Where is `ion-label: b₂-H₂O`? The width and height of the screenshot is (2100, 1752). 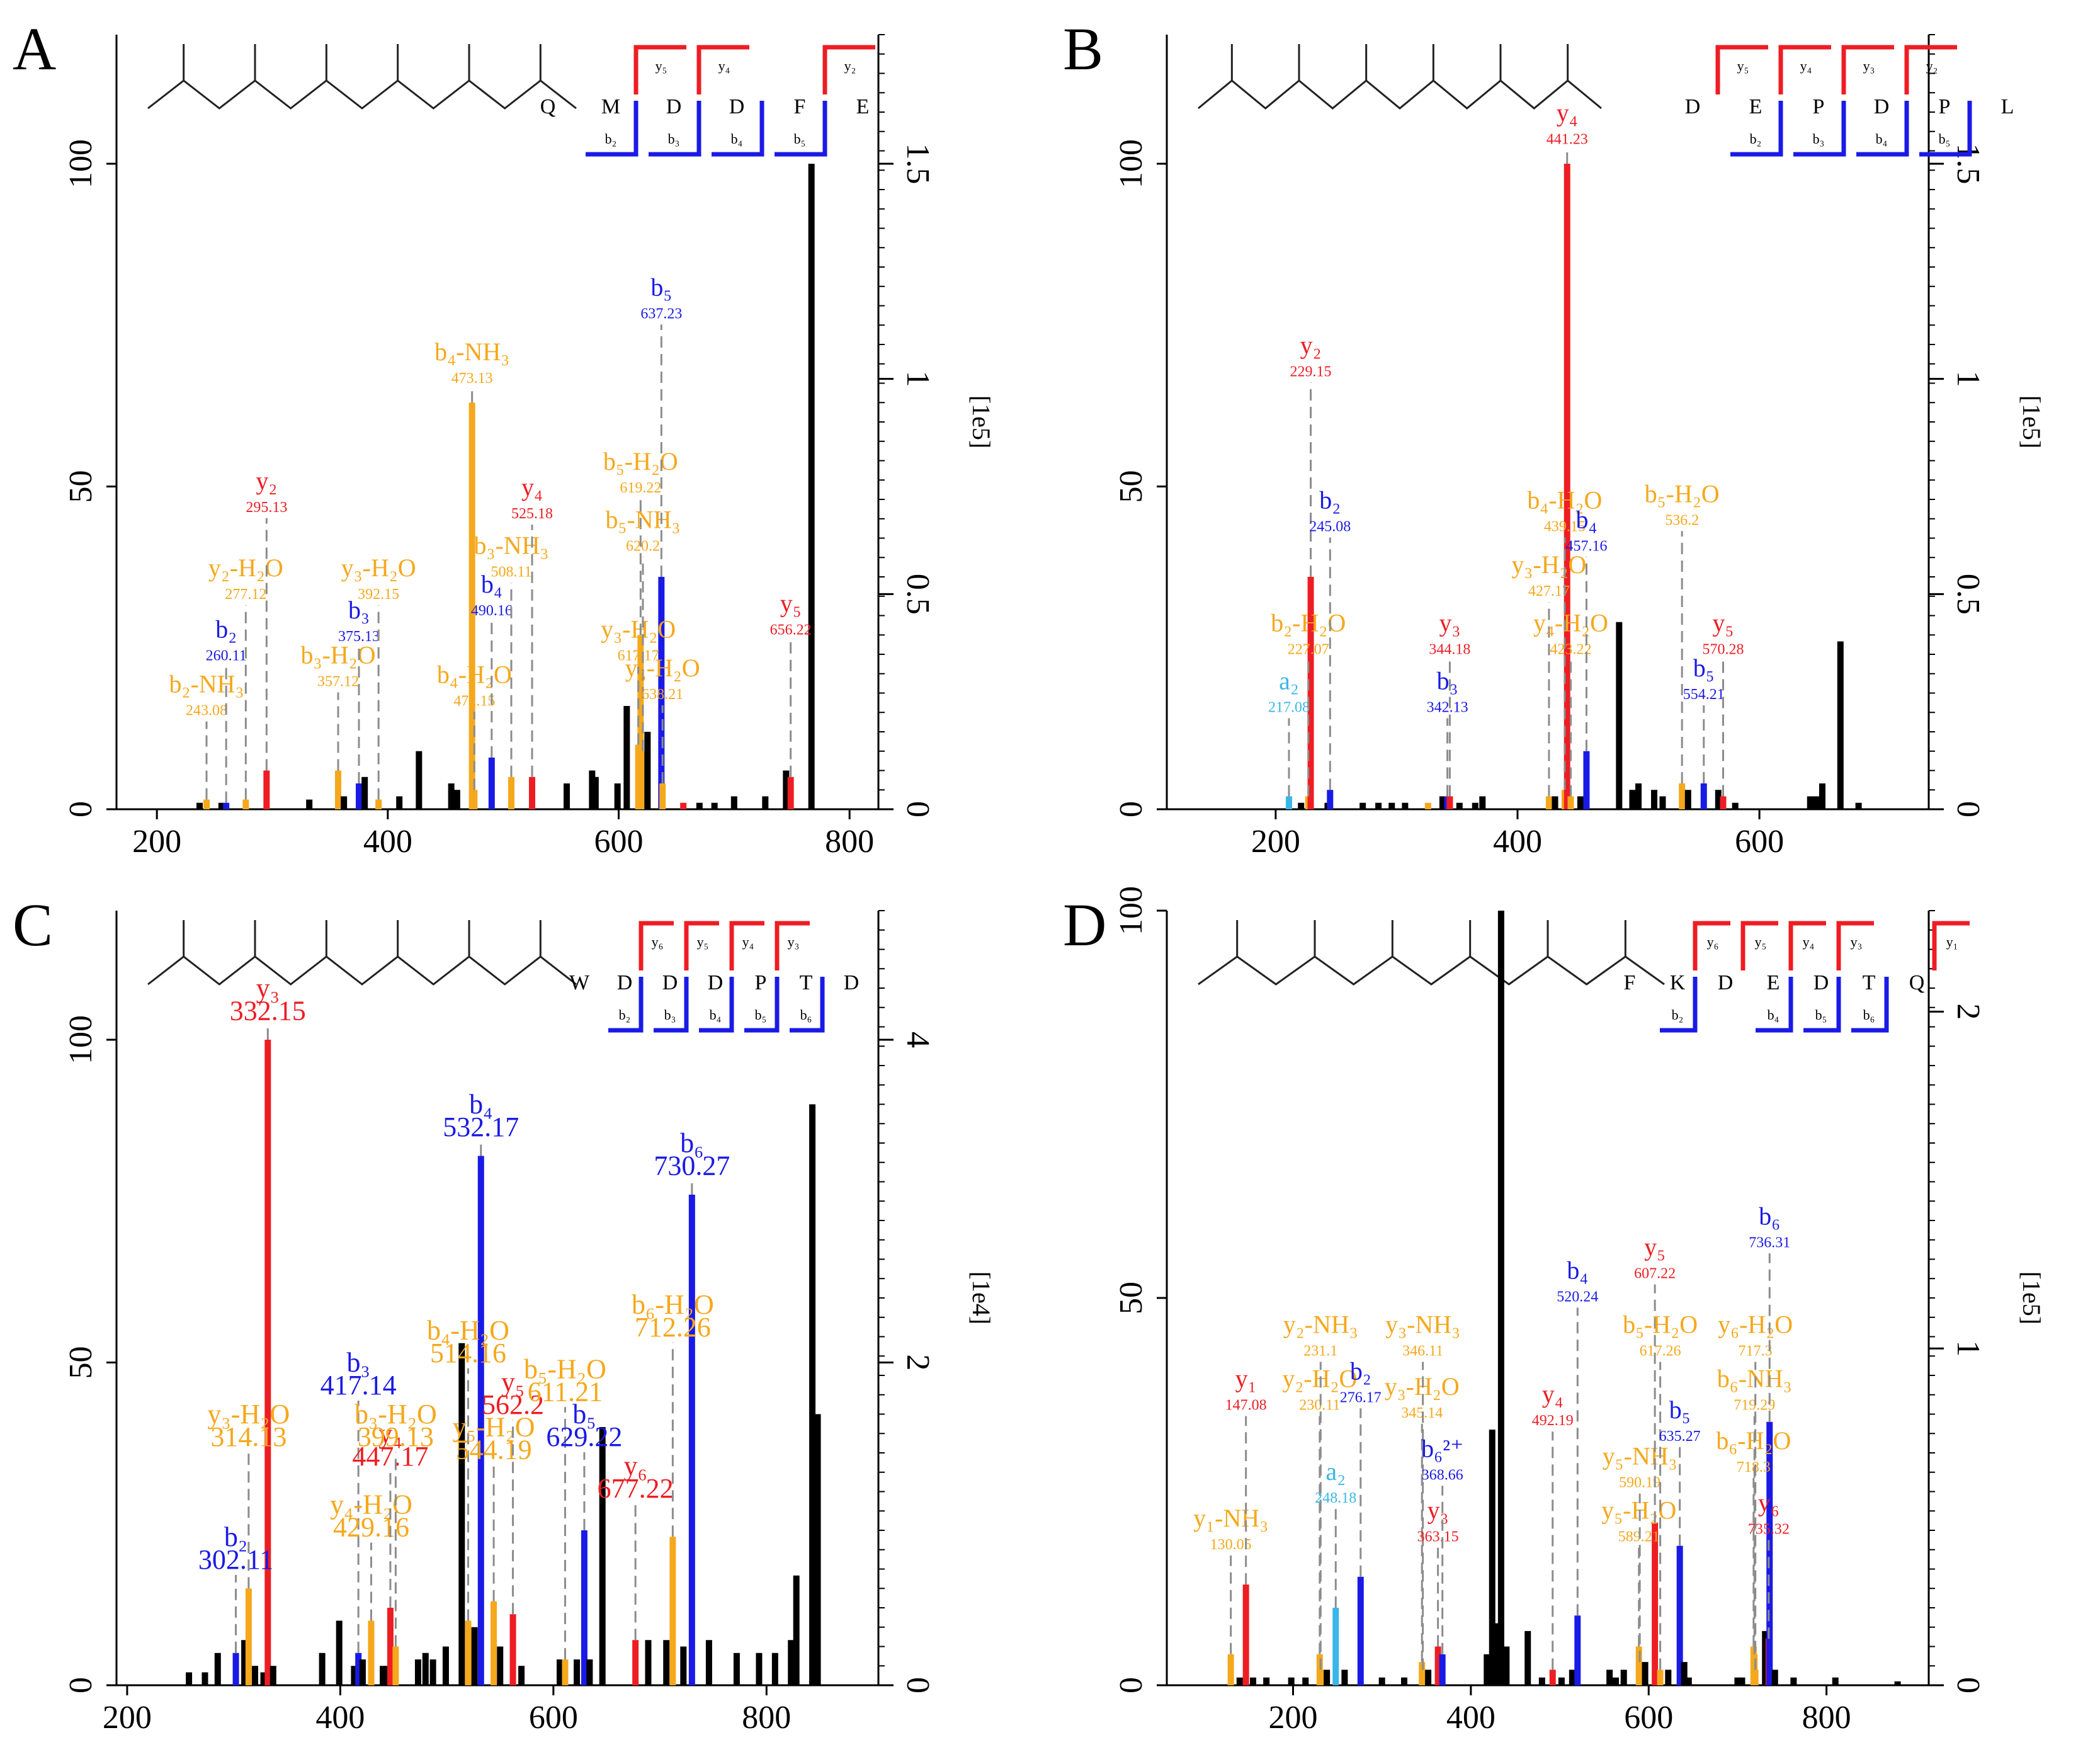 ion-label: b₂-H₂O is located at coordinates (1308, 622).